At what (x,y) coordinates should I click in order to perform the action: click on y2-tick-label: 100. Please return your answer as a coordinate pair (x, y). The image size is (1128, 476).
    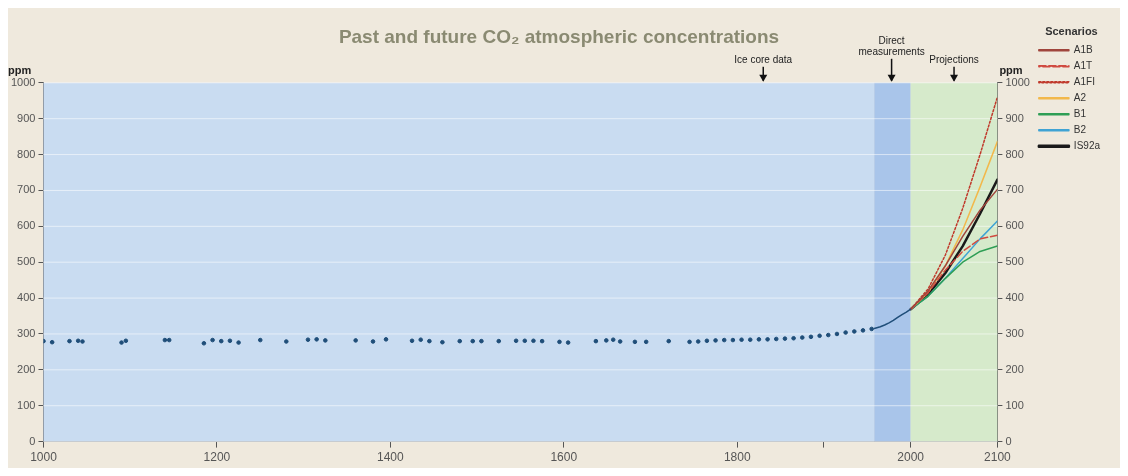
    Looking at the image, I should click on (1014, 404).